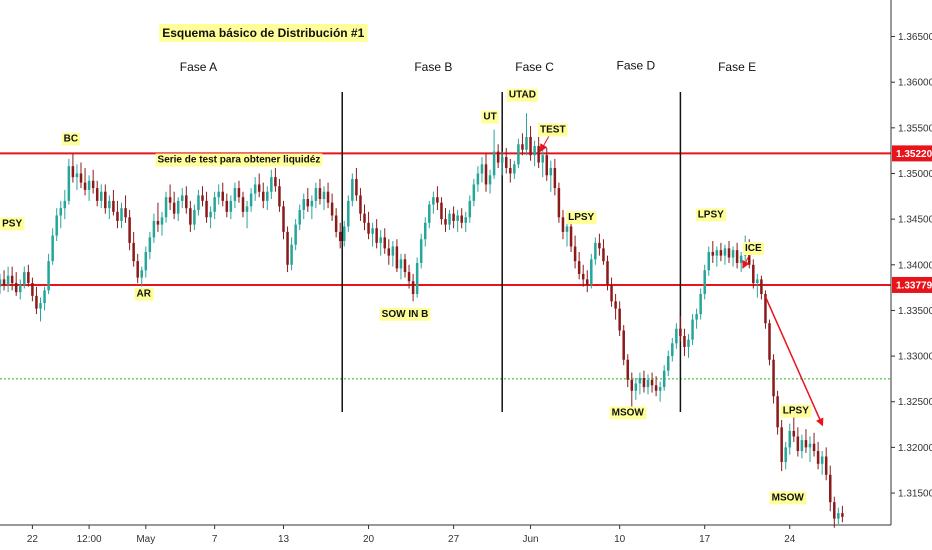  Describe the element at coordinates (915, 37) in the screenshot. I see `y-tick-label: 1.36500` at that location.